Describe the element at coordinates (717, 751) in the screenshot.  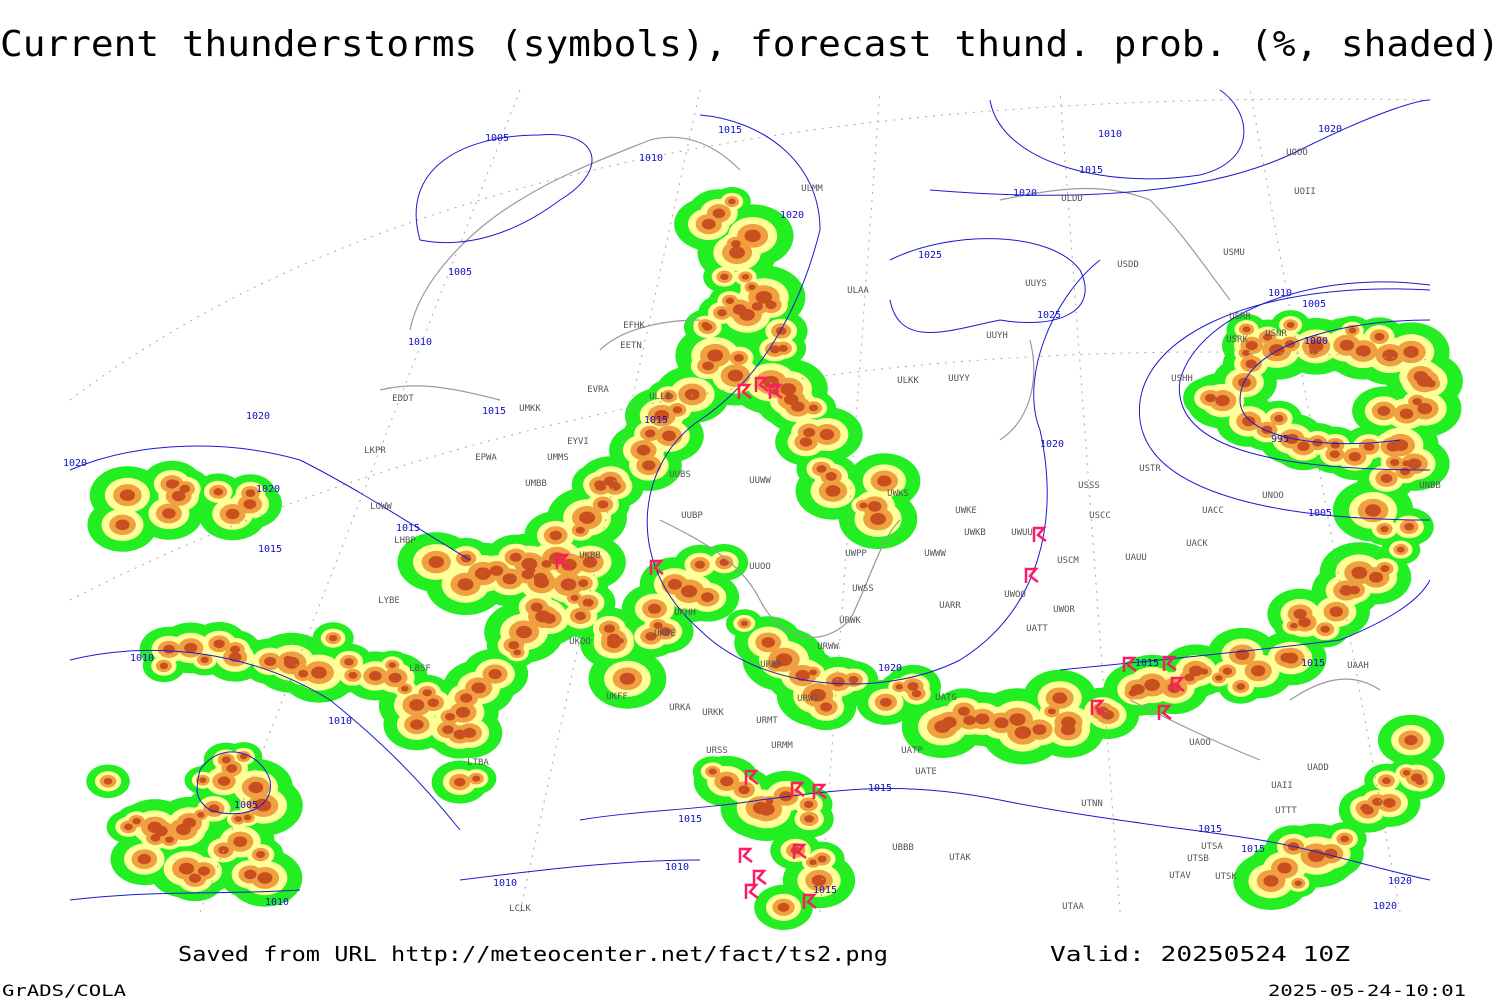
I see `station-label: URSS` at that location.